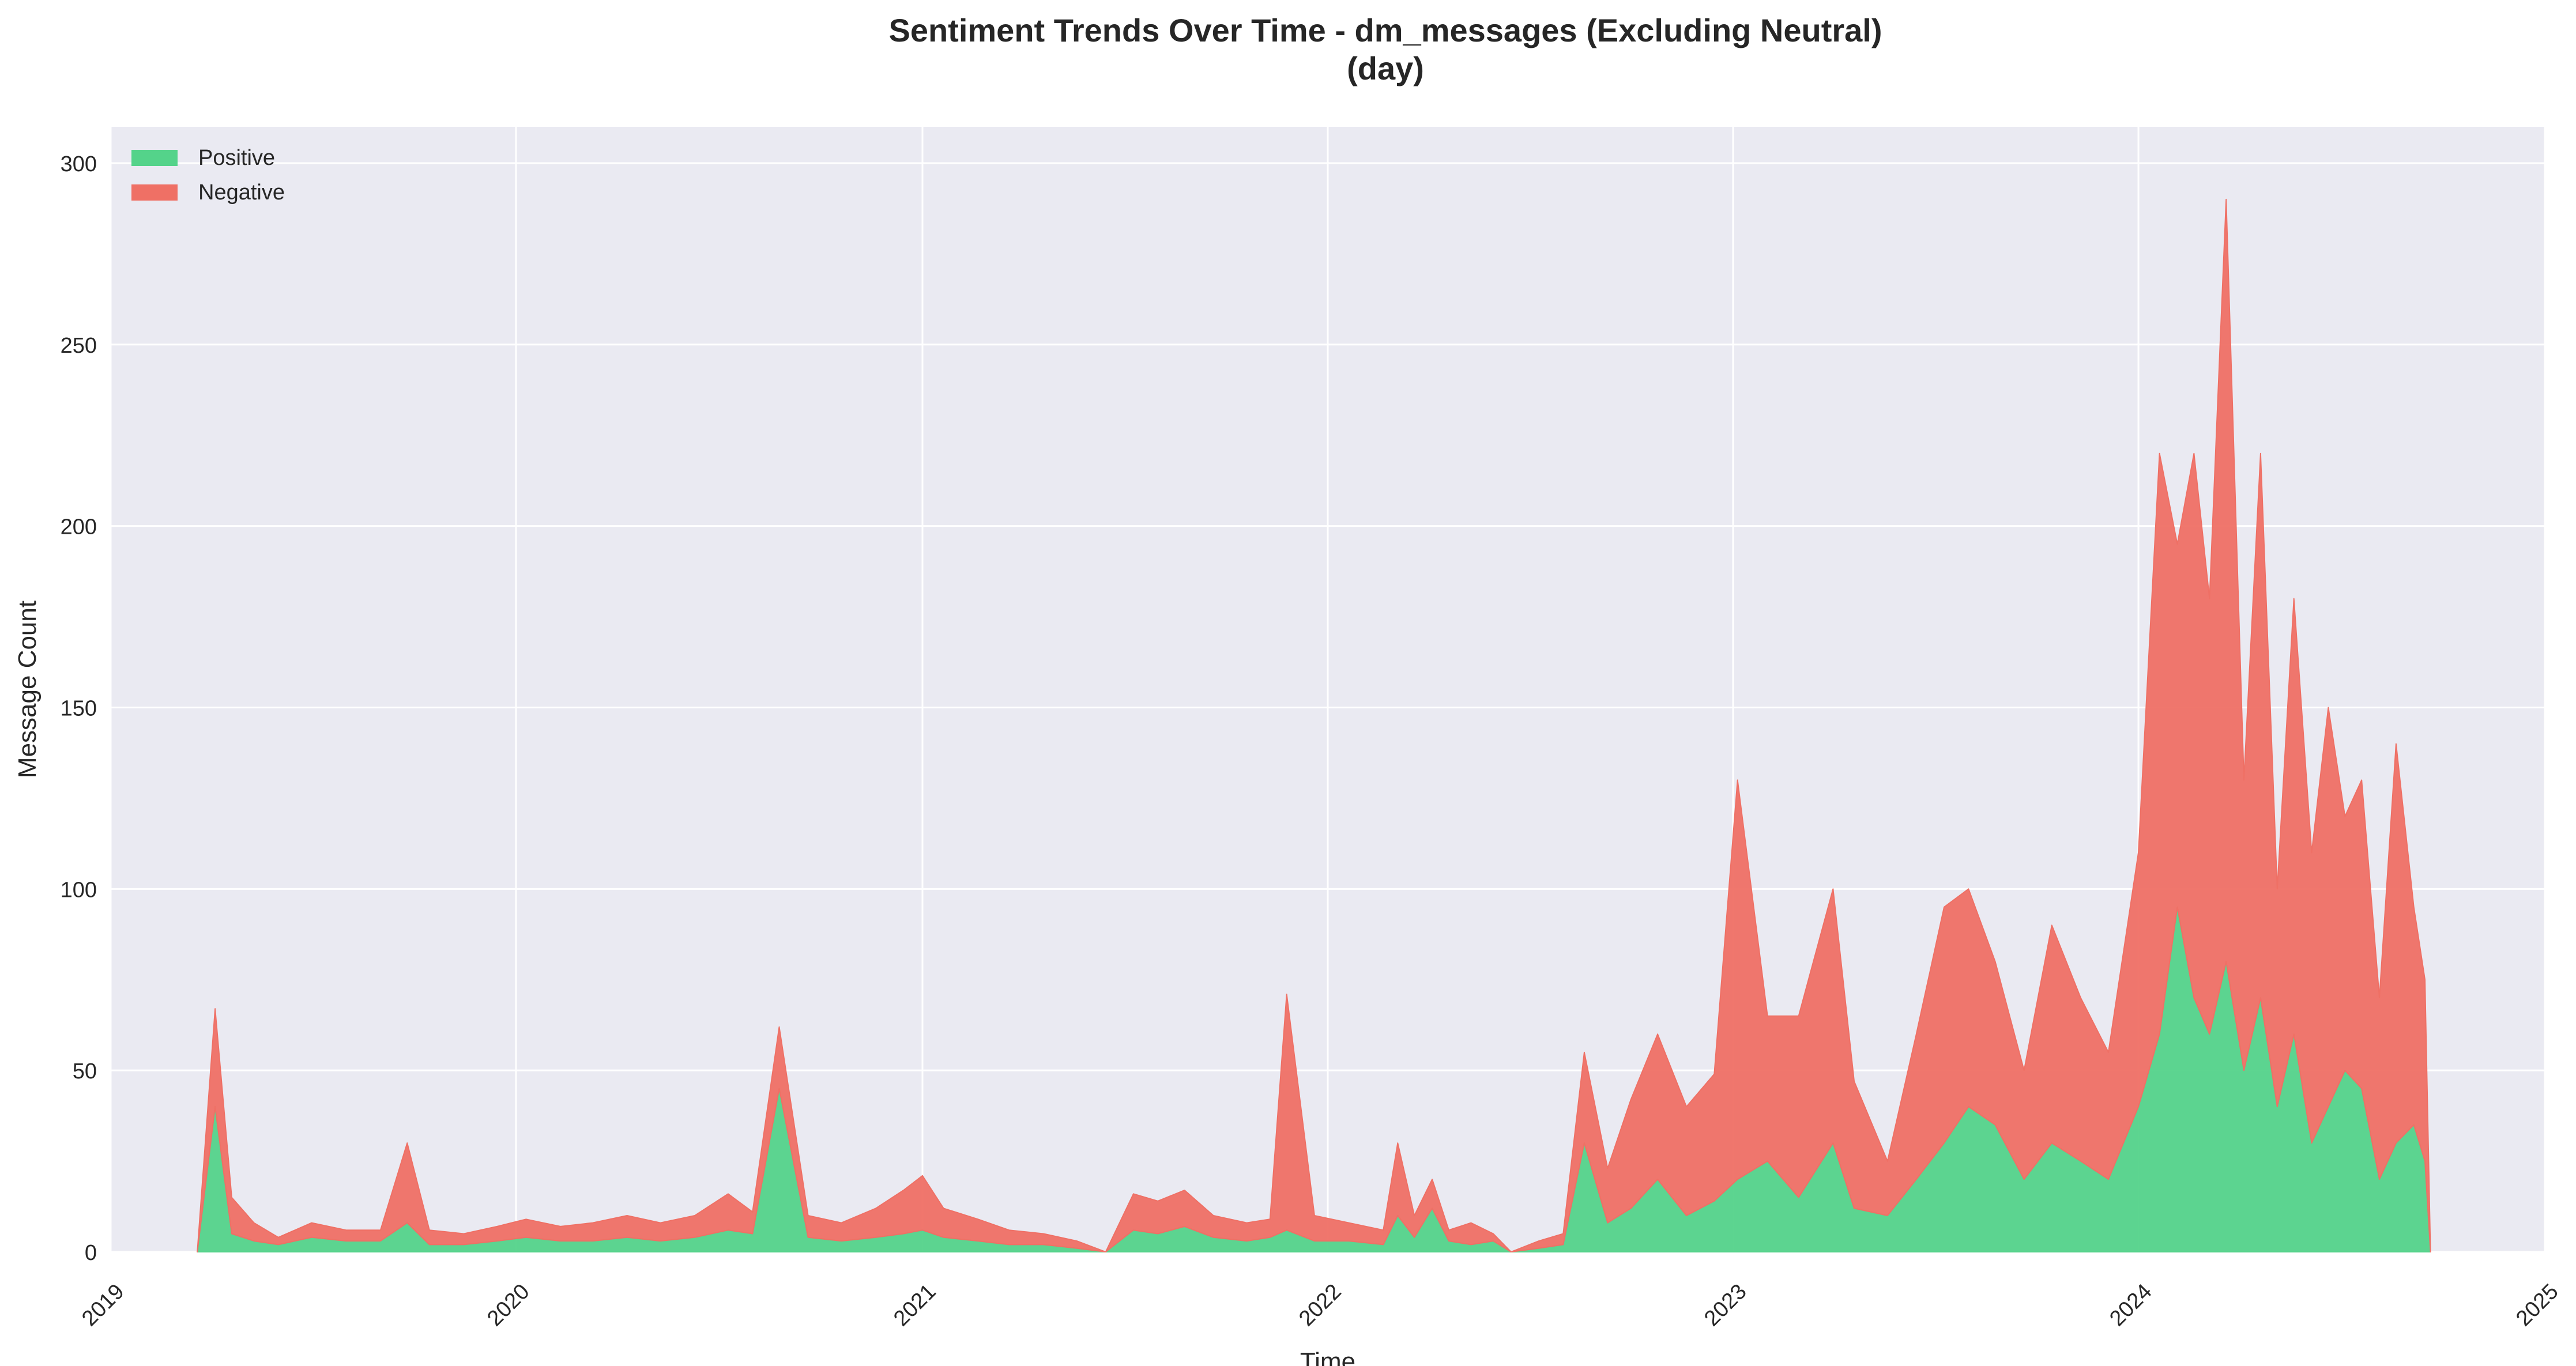 Image resolution: width=2576 pixels, height=1366 pixels. I want to click on x-tick-label: 2023, so click(1725, 1305).